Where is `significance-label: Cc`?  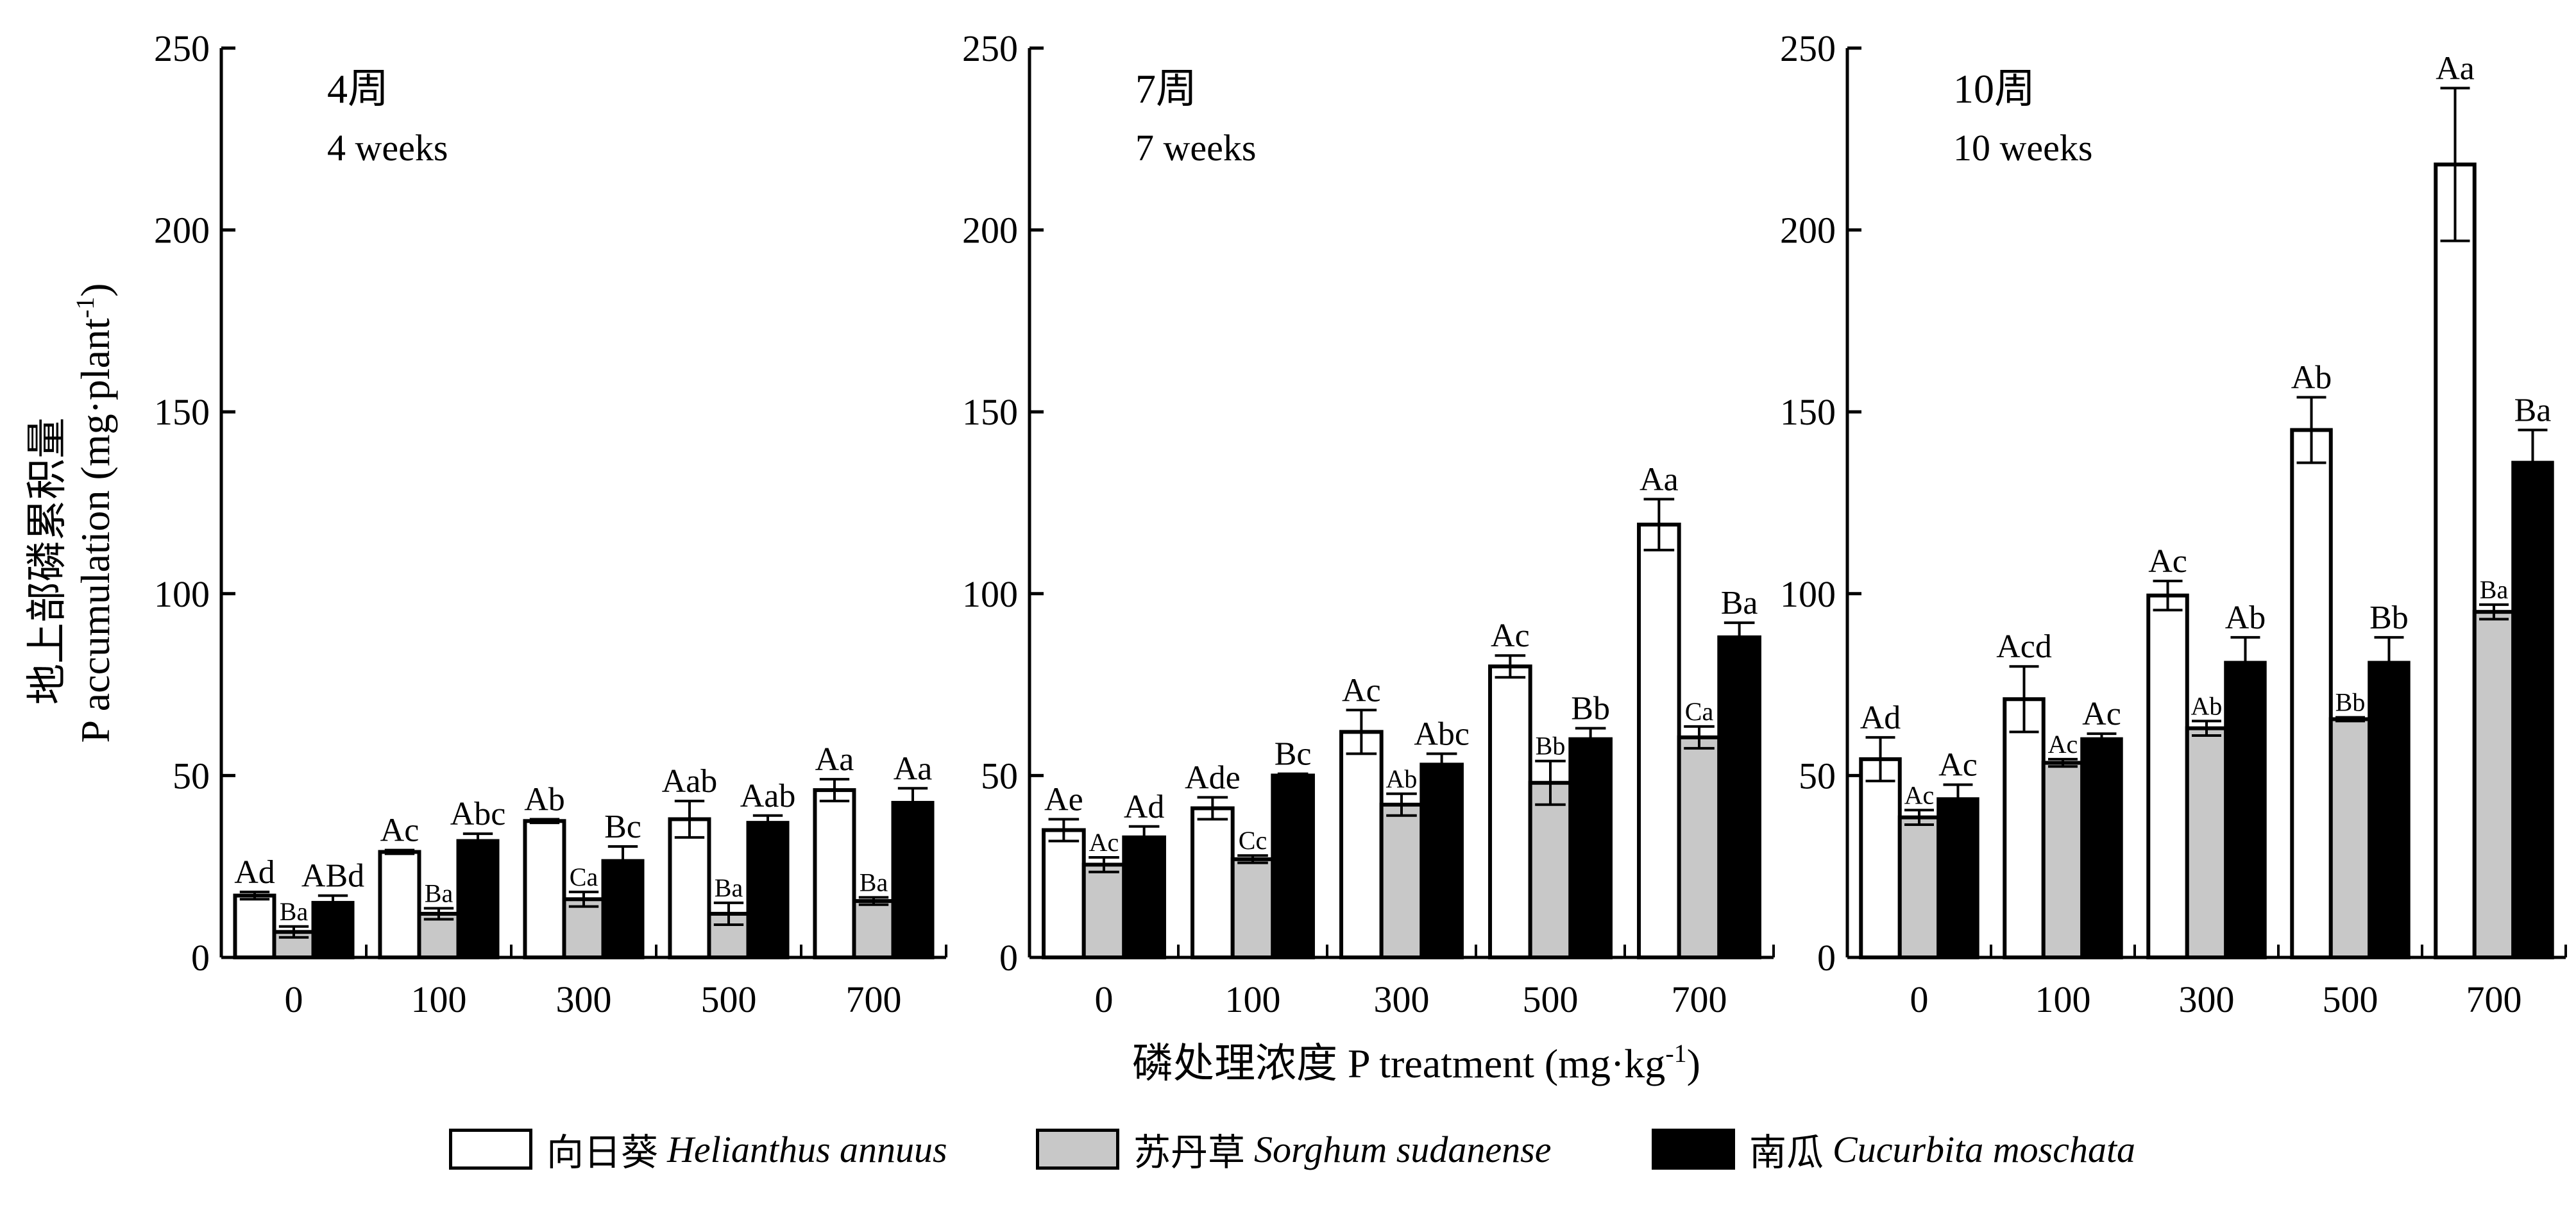
significance-label: Cc is located at coordinates (1253, 841).